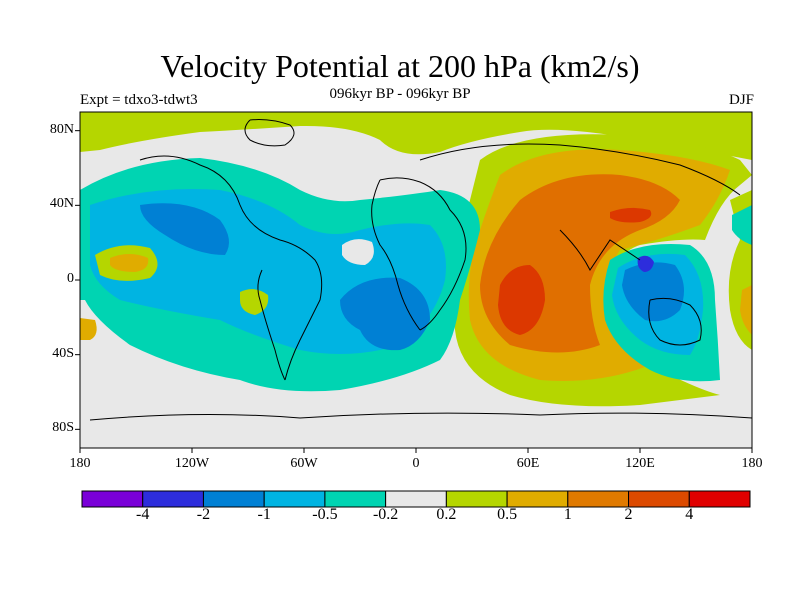 The image size is (800, 600). What do you see at coordinates (507, 514) in the screenshot?
I see `colorbar-label: 0.5` at bounding box center [507, 514].